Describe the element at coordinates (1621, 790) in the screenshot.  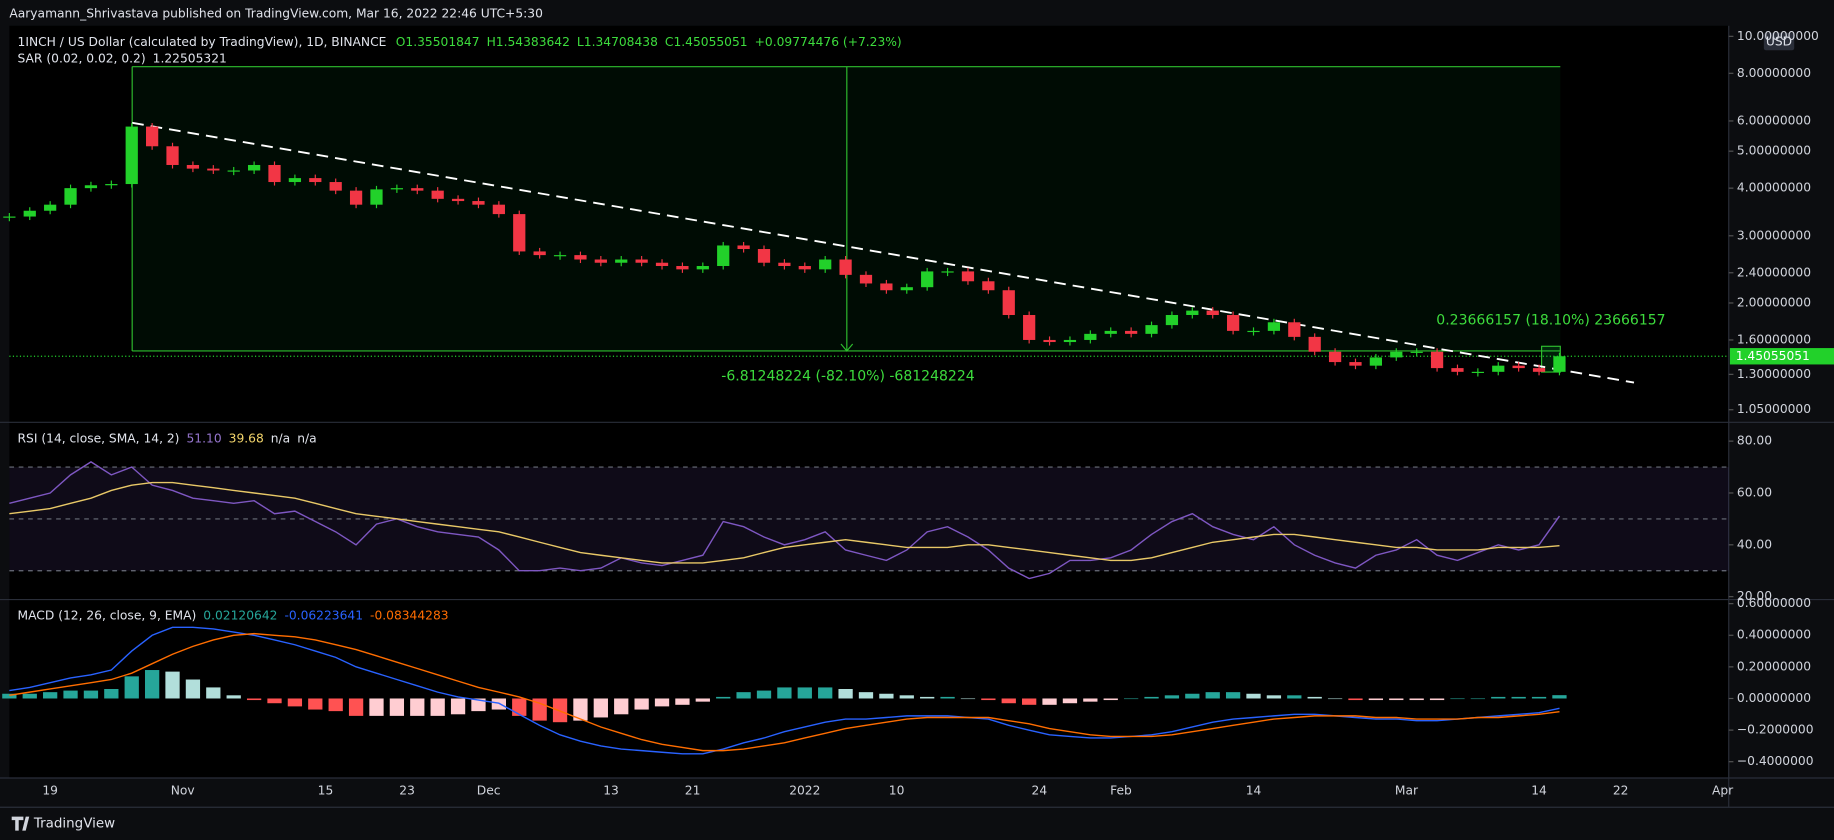
I see `x-tick-label: 22` at that location.